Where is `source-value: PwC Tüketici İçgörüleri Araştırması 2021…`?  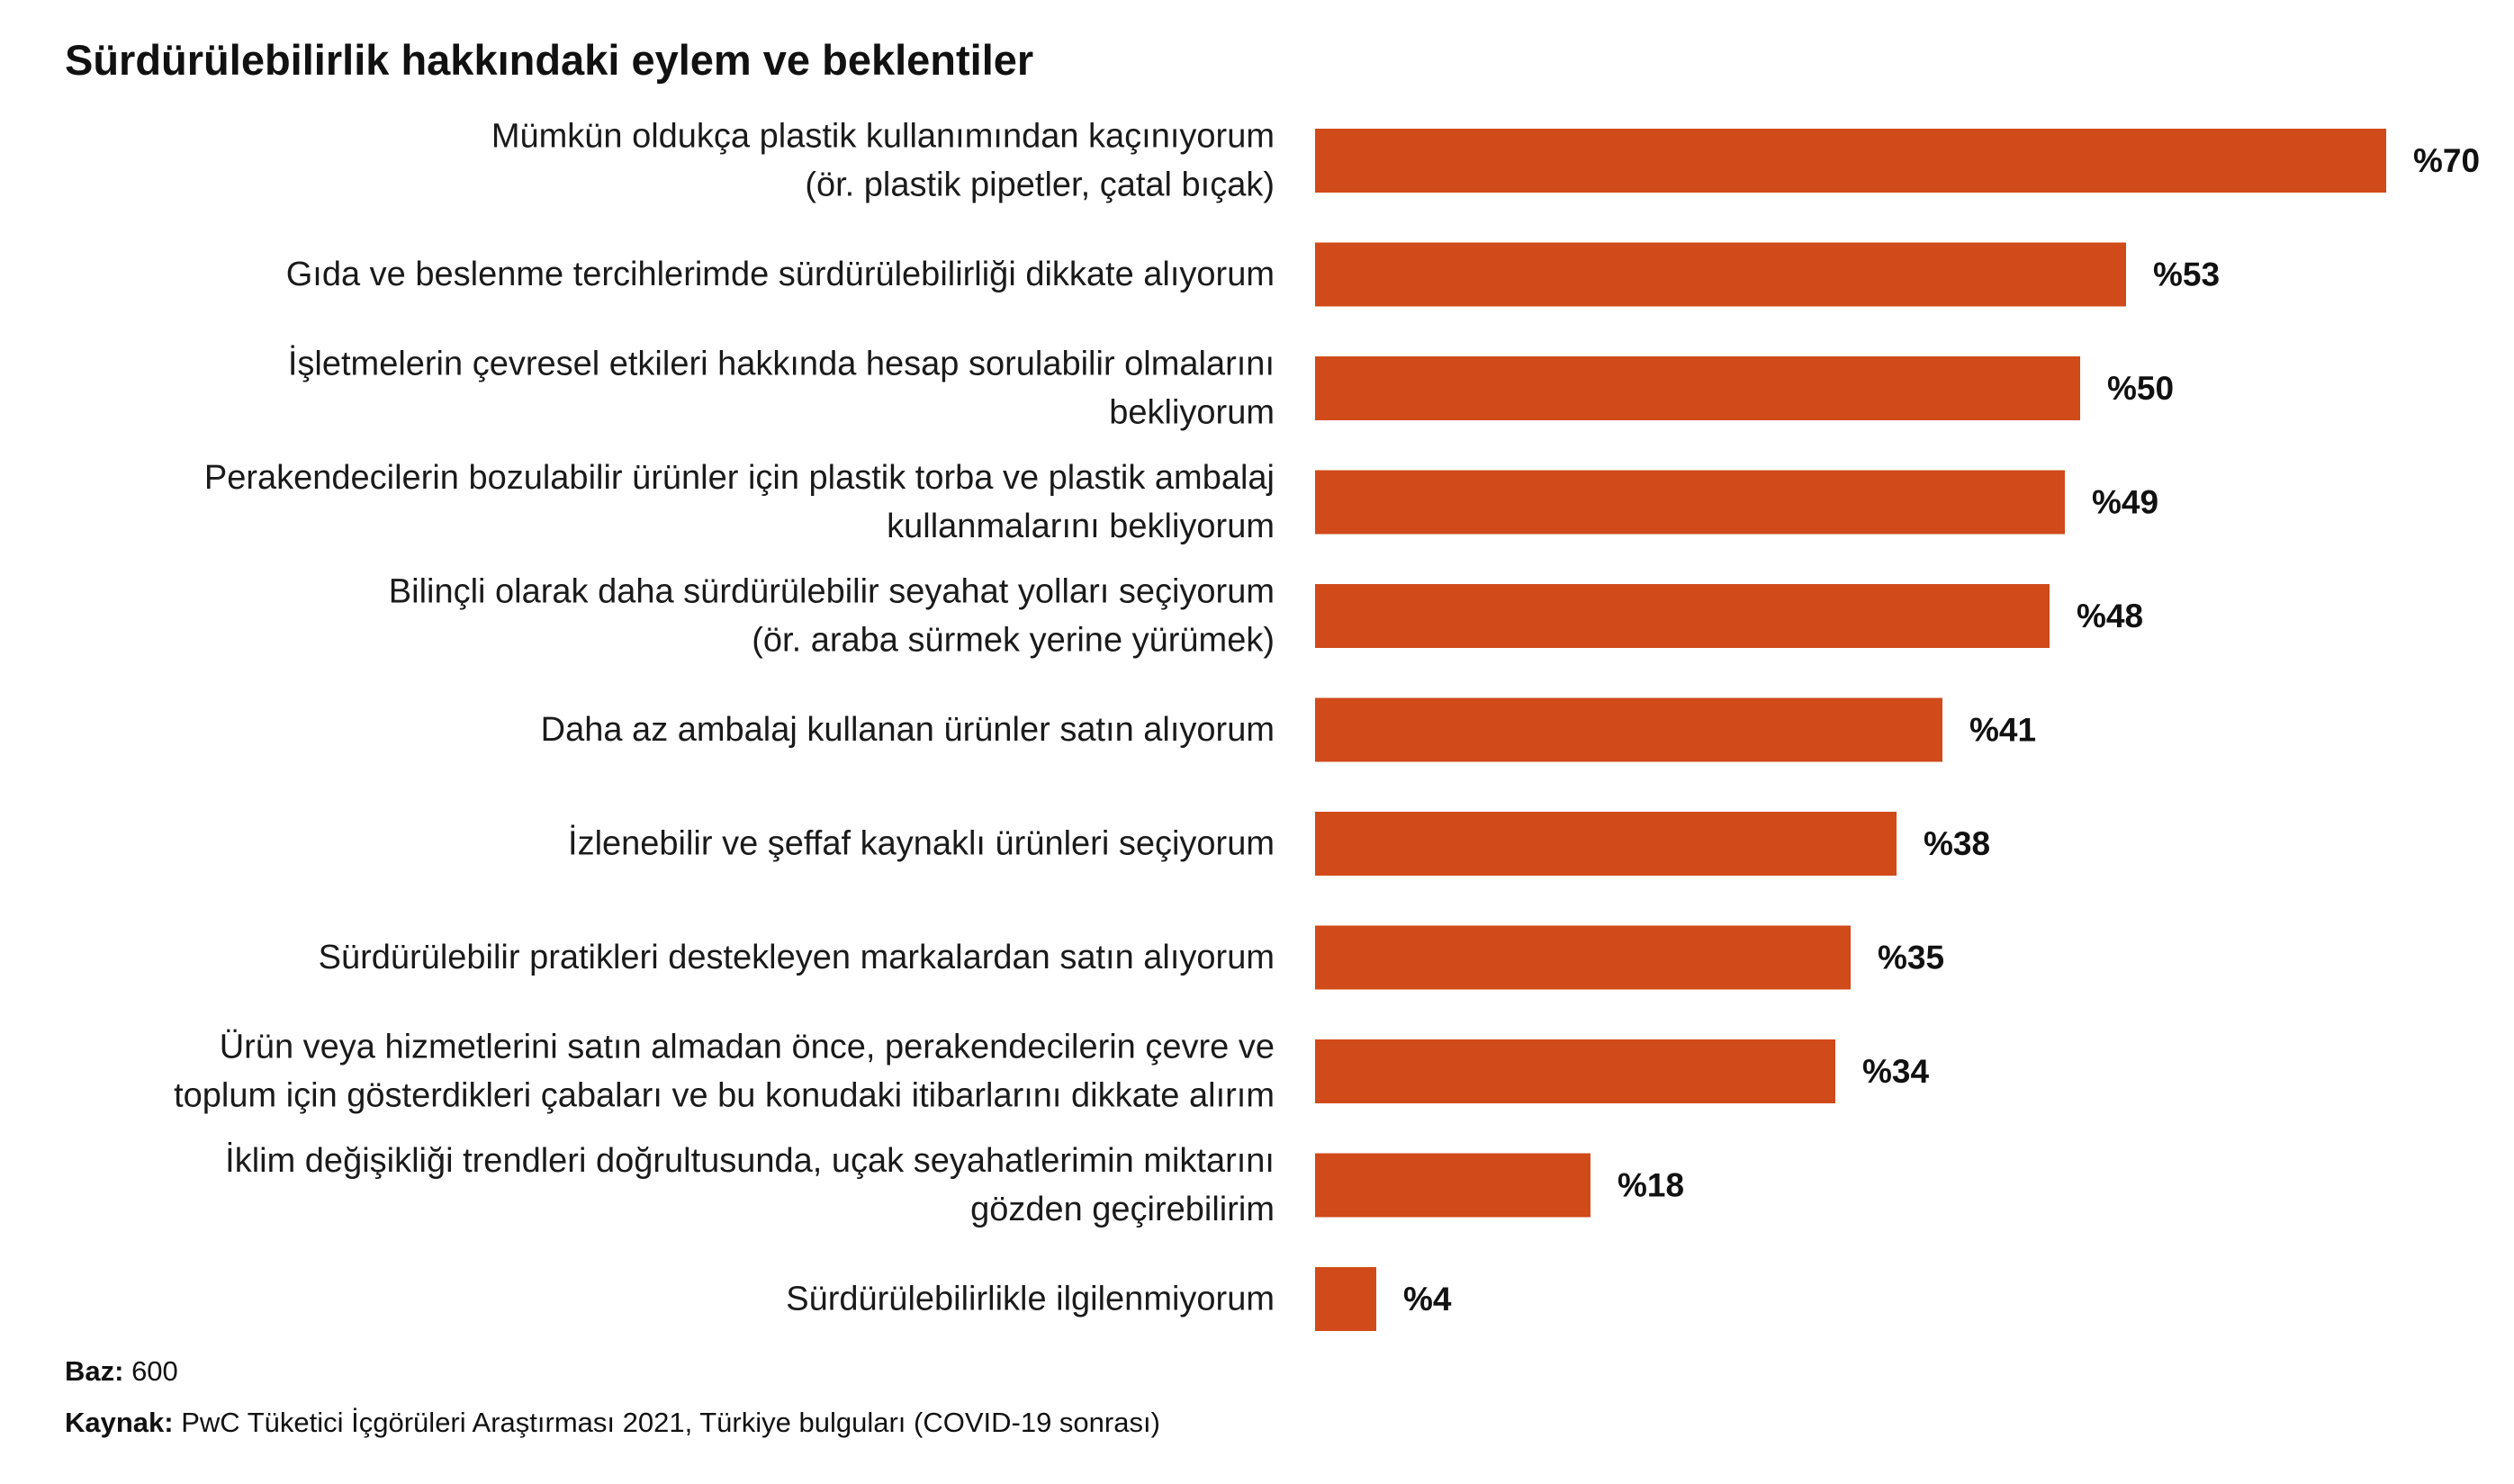 source-value: PwC Tüketici İçgörüleri Araştırması 2021… is located at coordinates (666, 1423).